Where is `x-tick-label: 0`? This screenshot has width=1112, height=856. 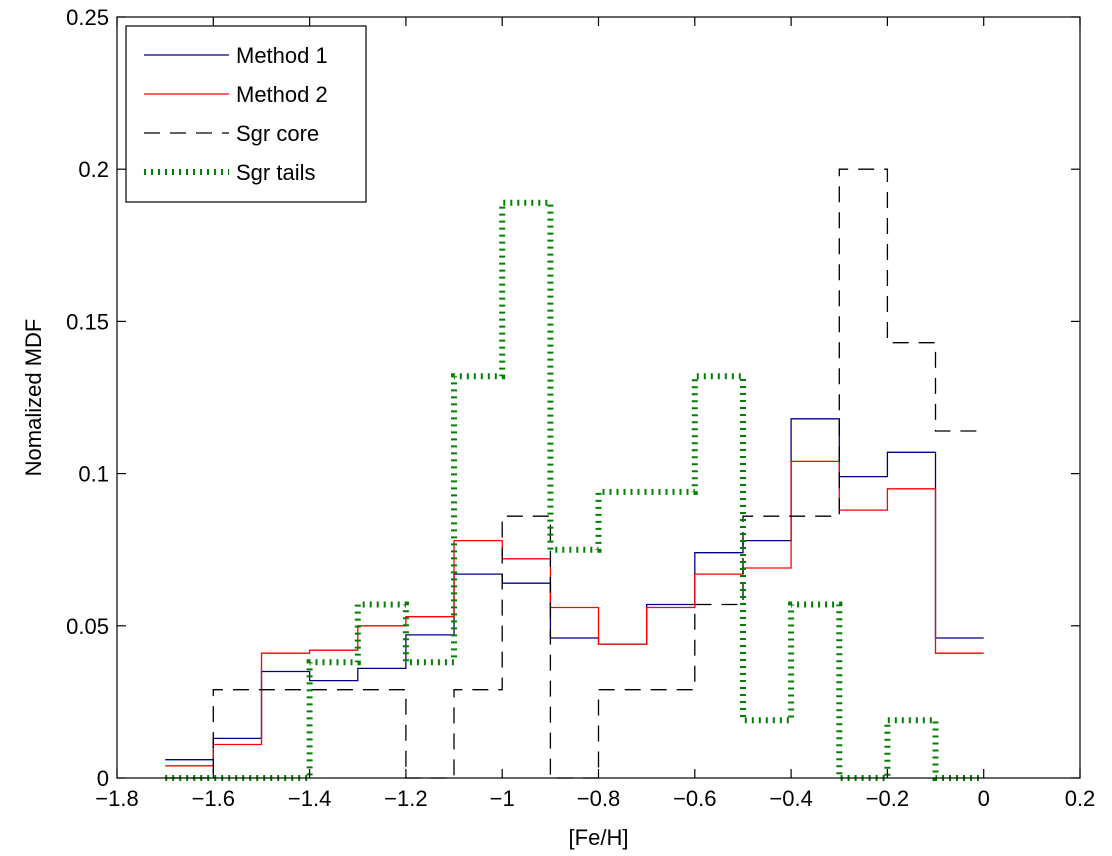
x-tick-label: 0 is located at coordinates (984, 798).